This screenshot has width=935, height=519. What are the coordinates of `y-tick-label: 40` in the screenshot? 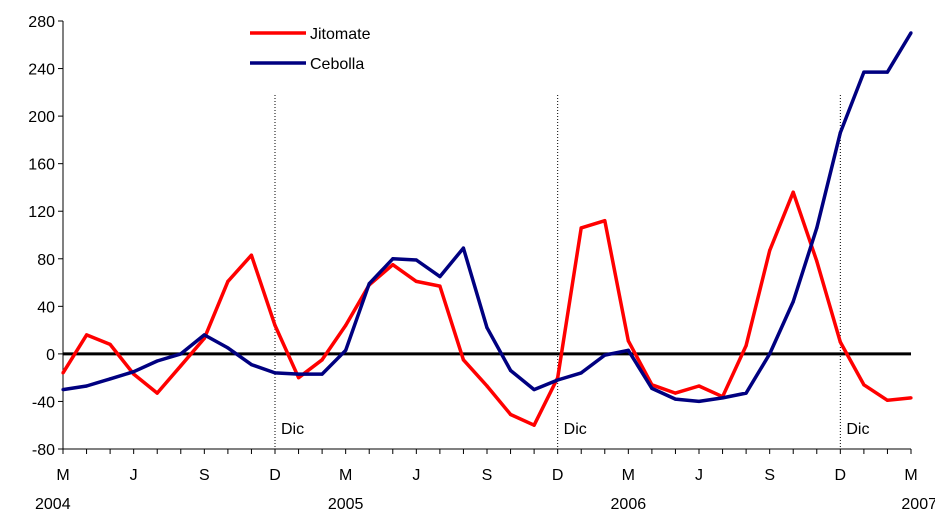 It's located at (46, 307).